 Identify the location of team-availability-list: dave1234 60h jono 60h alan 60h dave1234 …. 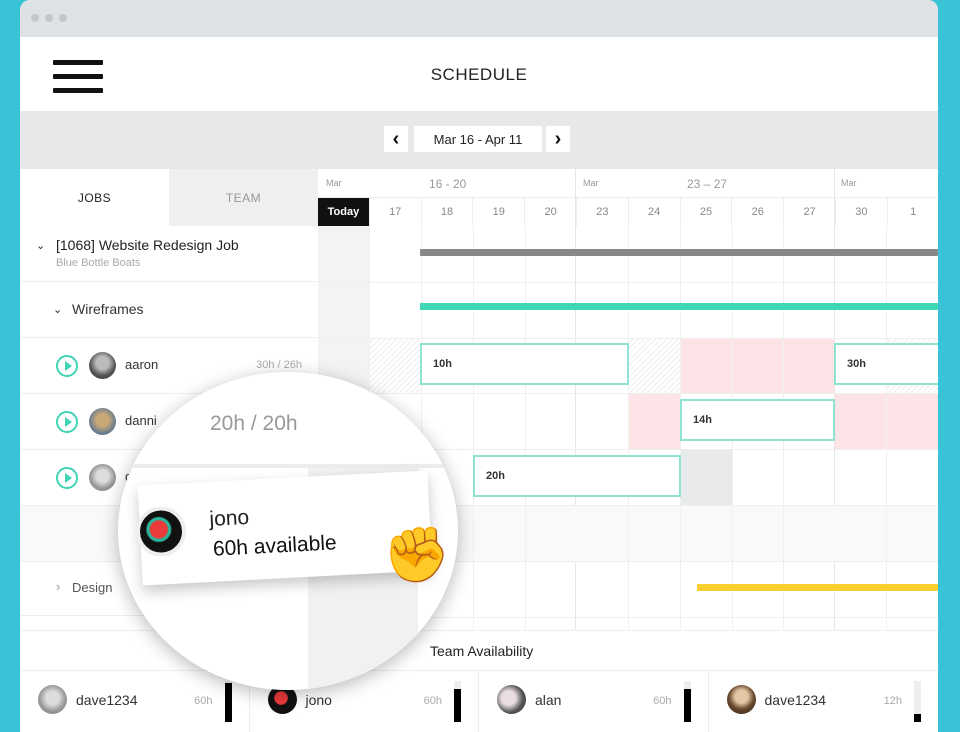
(479, 701).